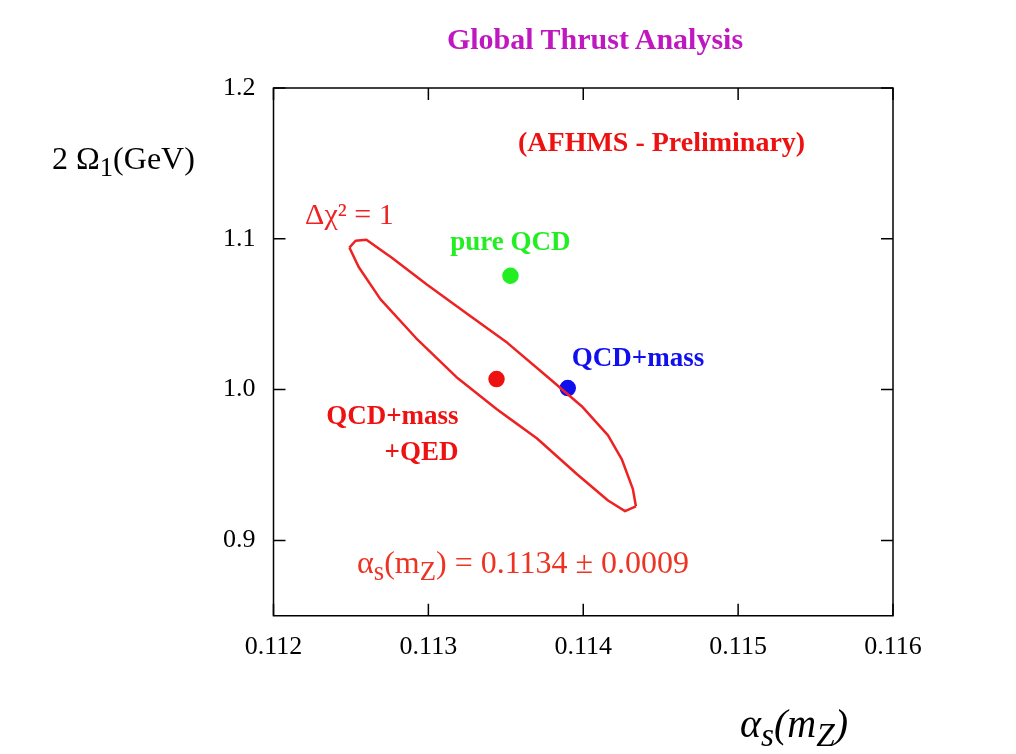  What do you see at coordinates (523, 566) in the screenshot?
I see `annotation: α$_{s}$(m$_{Z}$) = 0.1134 ± 0.0009` at bounding box center [523, 566].